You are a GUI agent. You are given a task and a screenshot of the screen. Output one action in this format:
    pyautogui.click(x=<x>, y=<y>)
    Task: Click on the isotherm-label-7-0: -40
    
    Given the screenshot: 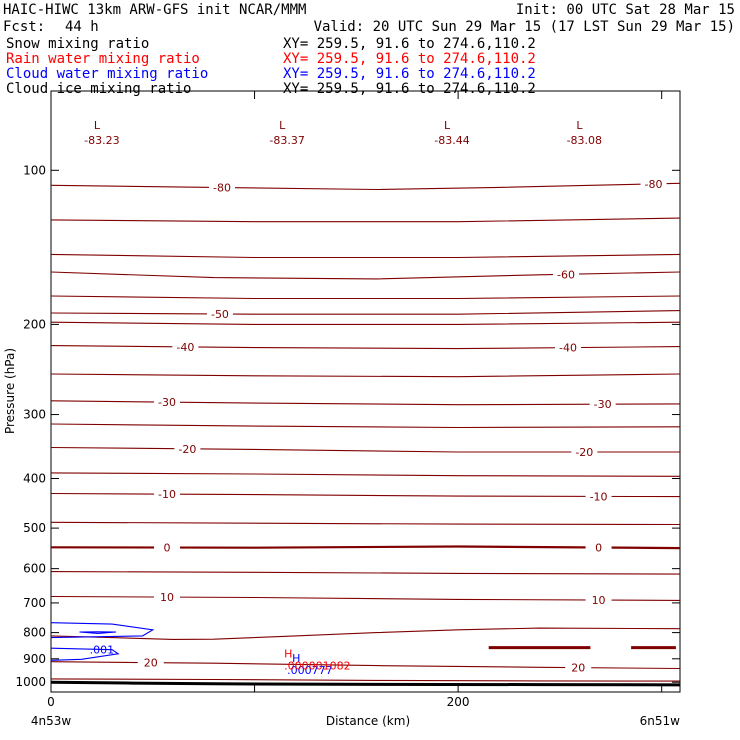 What is the action you would take?
    pyautogui.click(x=185, y=347)
    